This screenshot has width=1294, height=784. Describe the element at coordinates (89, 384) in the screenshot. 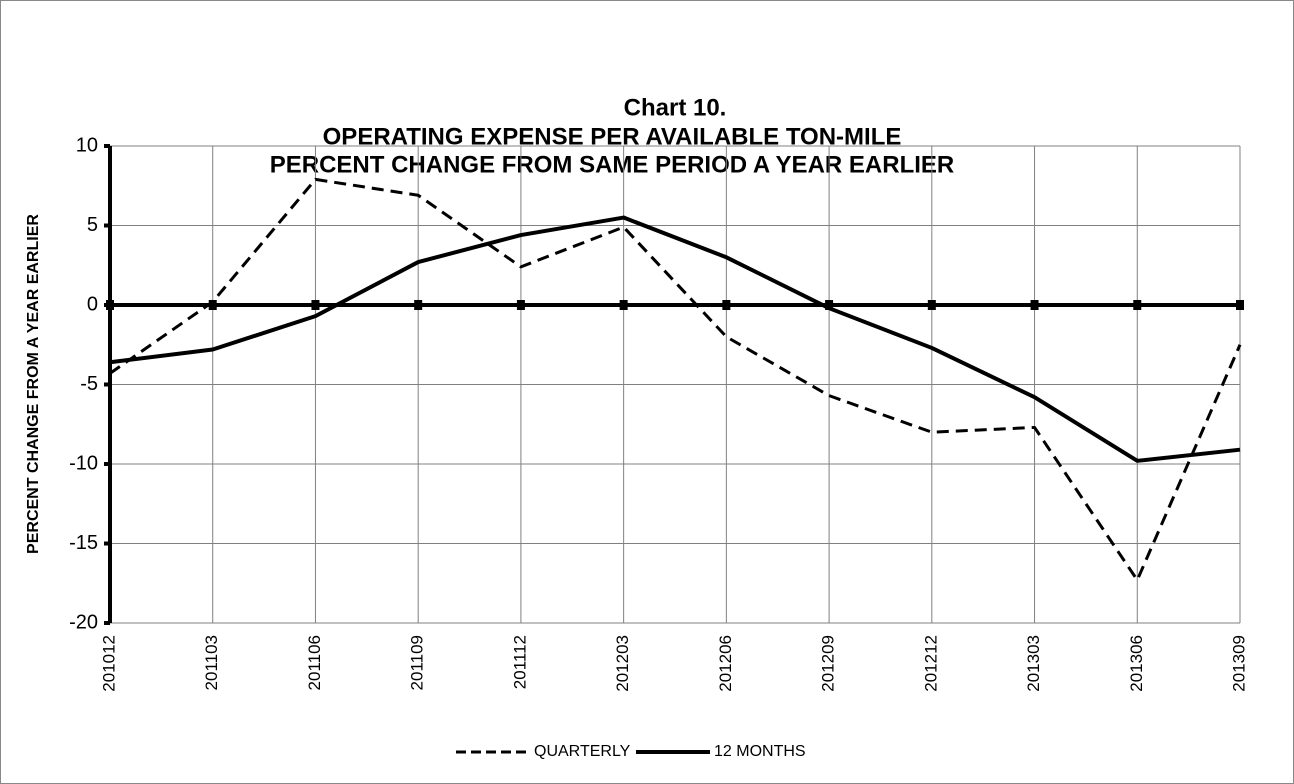

I see `y-tick-label: -5` at that location.